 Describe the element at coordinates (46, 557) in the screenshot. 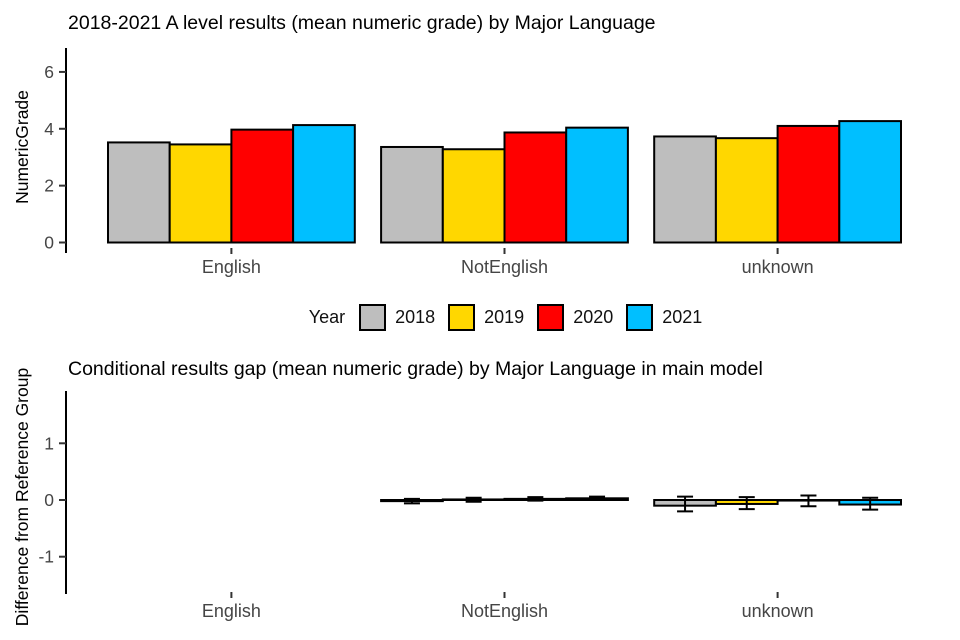

I see `bottom-y-tick-label: -1` at that location.